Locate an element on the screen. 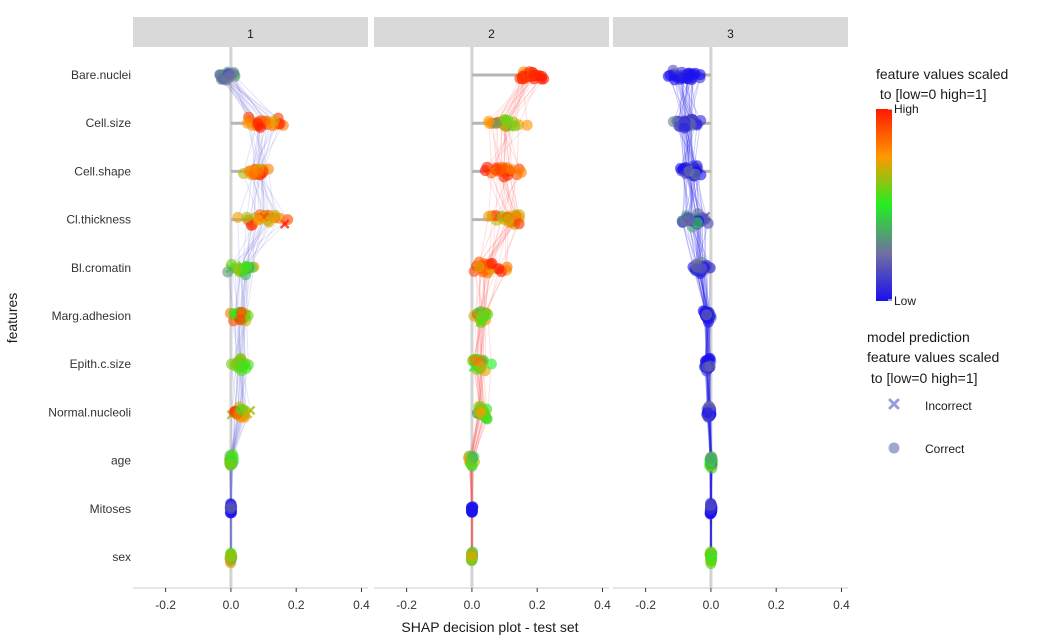  legend-incorrect-symbol is located at coordinates (894, 404).